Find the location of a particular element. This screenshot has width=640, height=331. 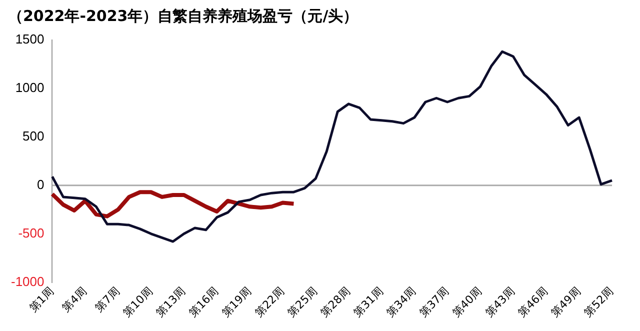

y-tick-label: 1000 is located at coordinates (29, 88).